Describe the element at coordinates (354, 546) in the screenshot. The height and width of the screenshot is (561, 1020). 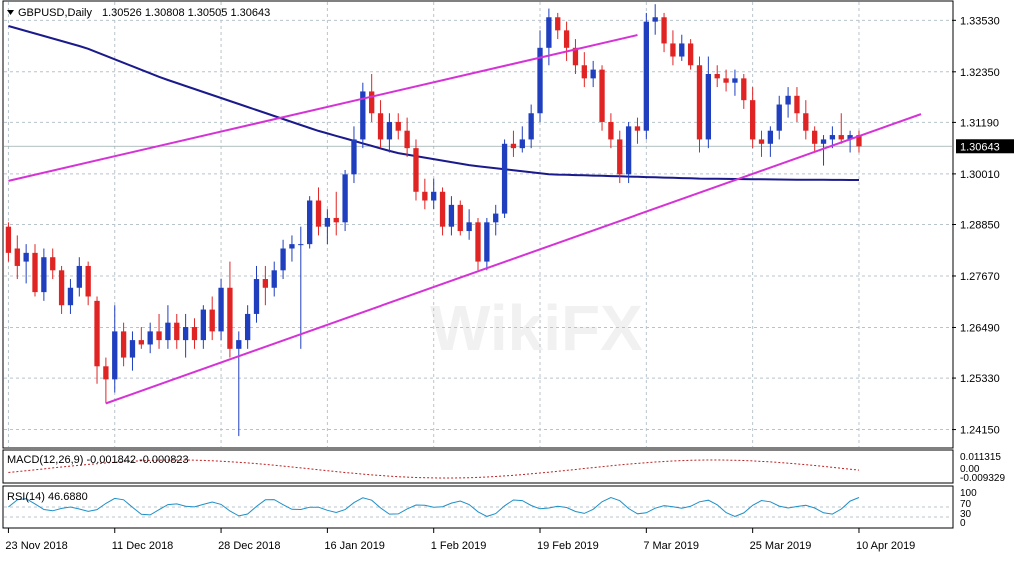
I see `x-tick-label: 16 Jan 2019` at that location.